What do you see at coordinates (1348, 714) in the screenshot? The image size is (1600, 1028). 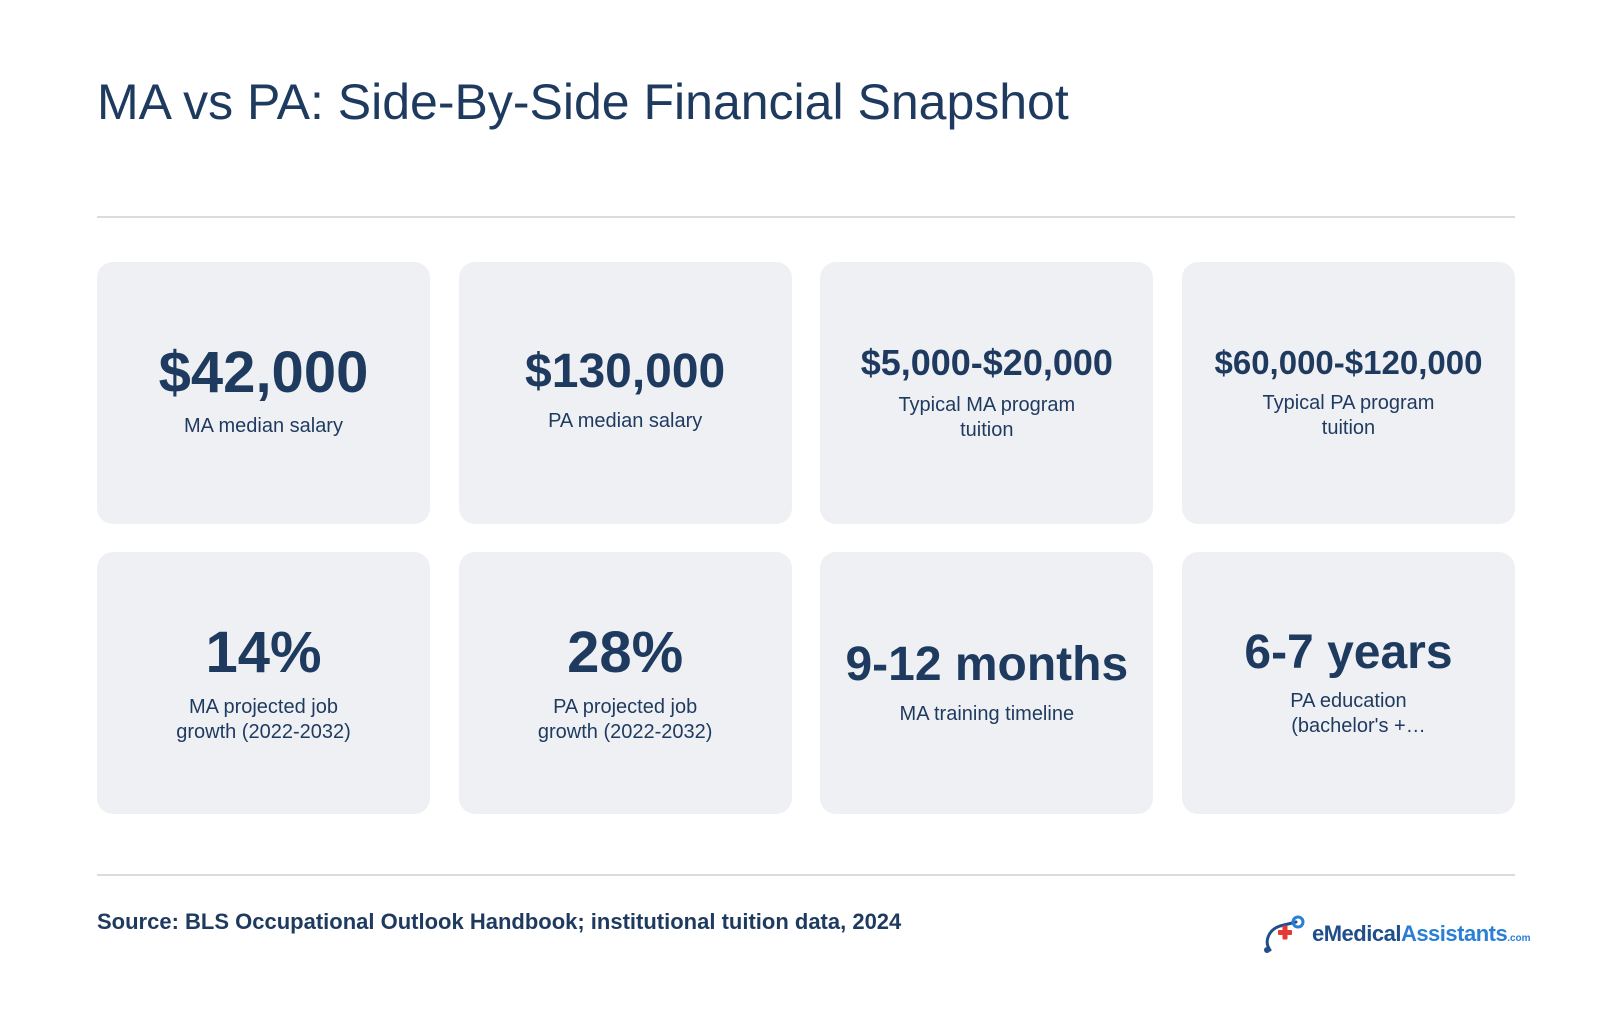 I see `stat-label: PA education (bachelor's + master's)` at bounding box center [1348, 714].